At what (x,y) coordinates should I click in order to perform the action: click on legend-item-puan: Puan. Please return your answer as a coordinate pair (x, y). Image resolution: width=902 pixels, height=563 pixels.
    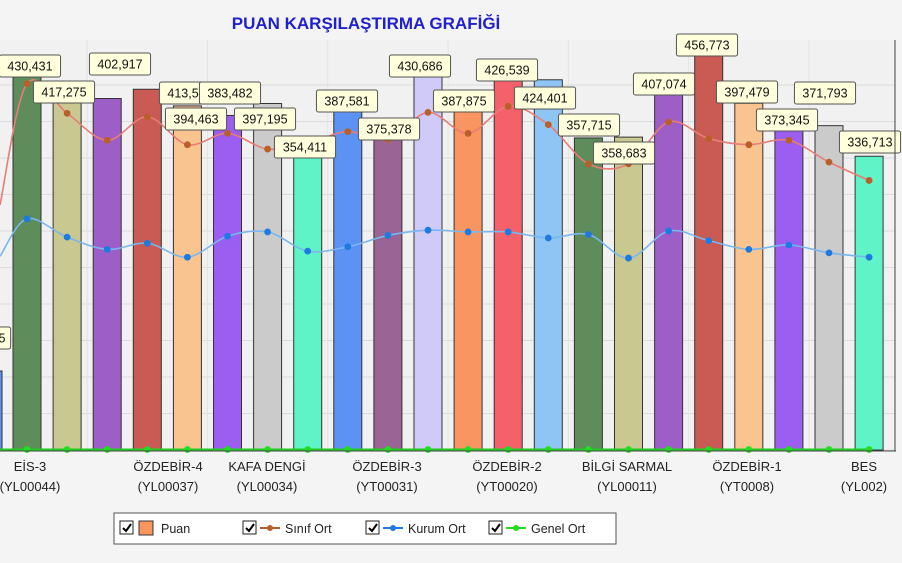
    Looking at the image, I should click on (154, 528).